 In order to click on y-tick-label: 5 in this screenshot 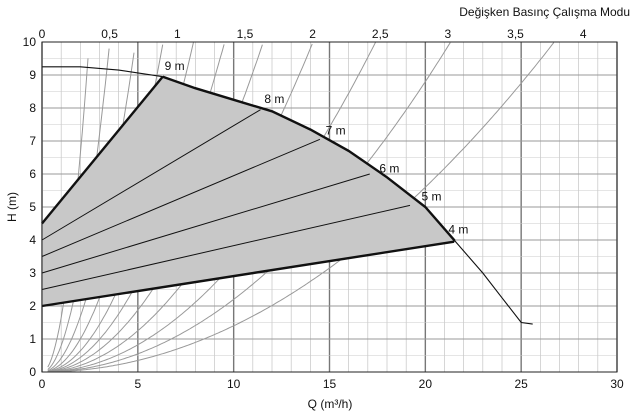, I will do `click(32, 207)`.